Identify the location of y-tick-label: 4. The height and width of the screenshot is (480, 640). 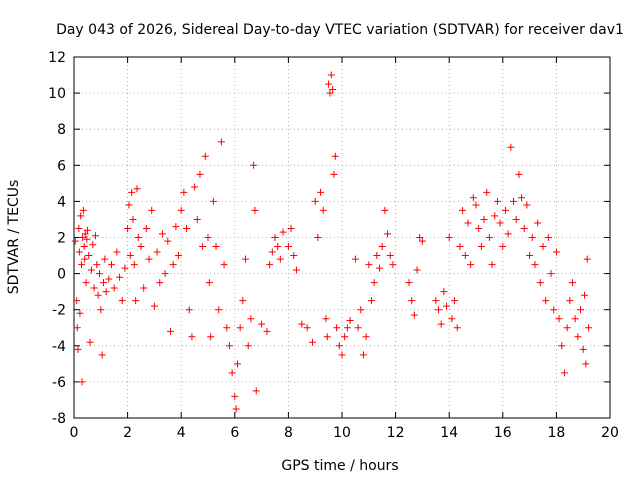
(61, 202).